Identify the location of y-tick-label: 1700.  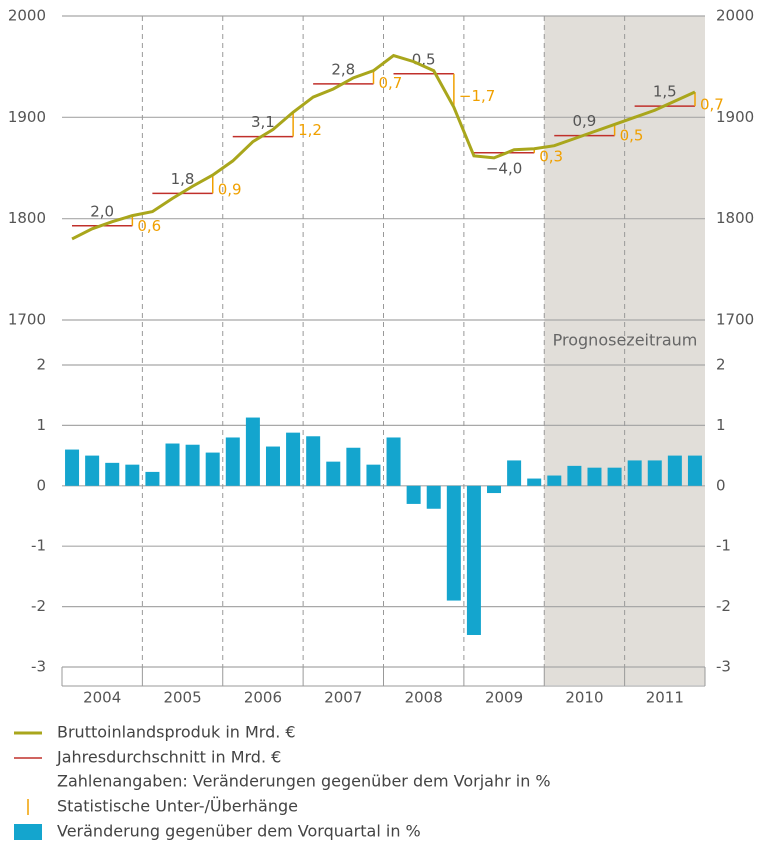
(27, 320).